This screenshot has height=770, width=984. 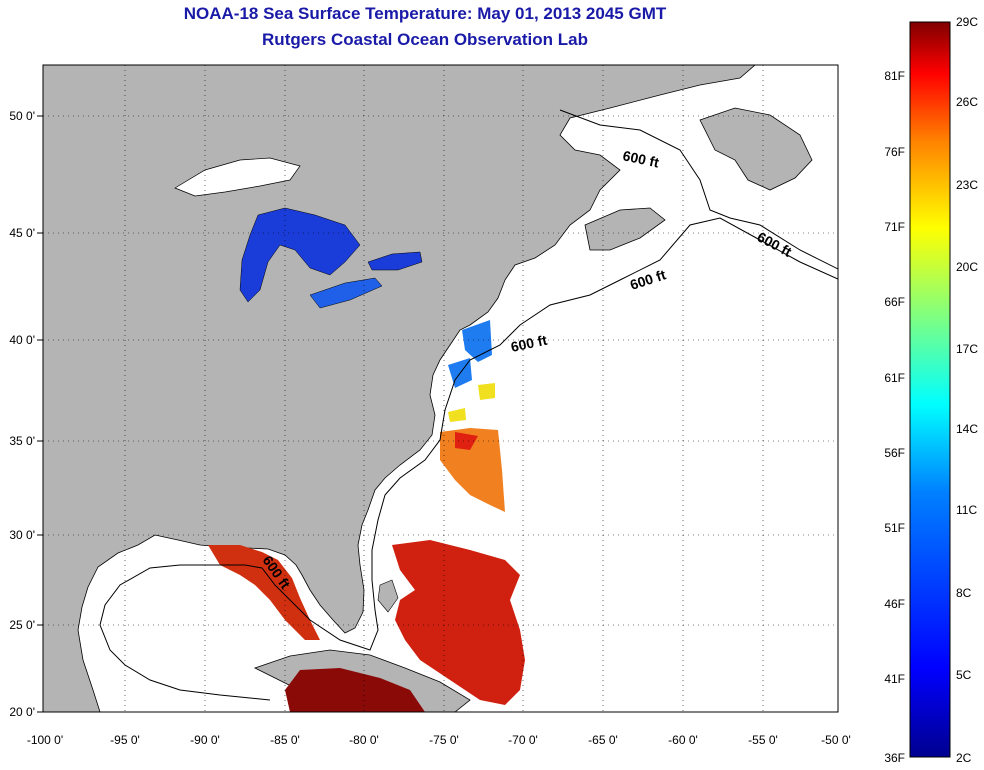 What do you see at coordinates (300, 255) in the screenshot?
I see `lake-michigan-huron-sst` at bounding box center [300, 255].